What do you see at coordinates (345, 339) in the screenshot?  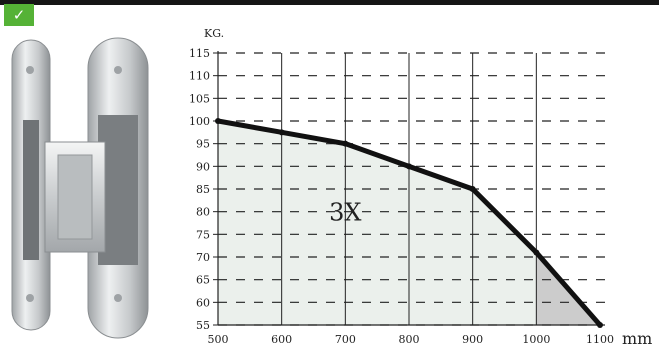 I see `x-tick-label: 700` at bounding box center [345, 339].